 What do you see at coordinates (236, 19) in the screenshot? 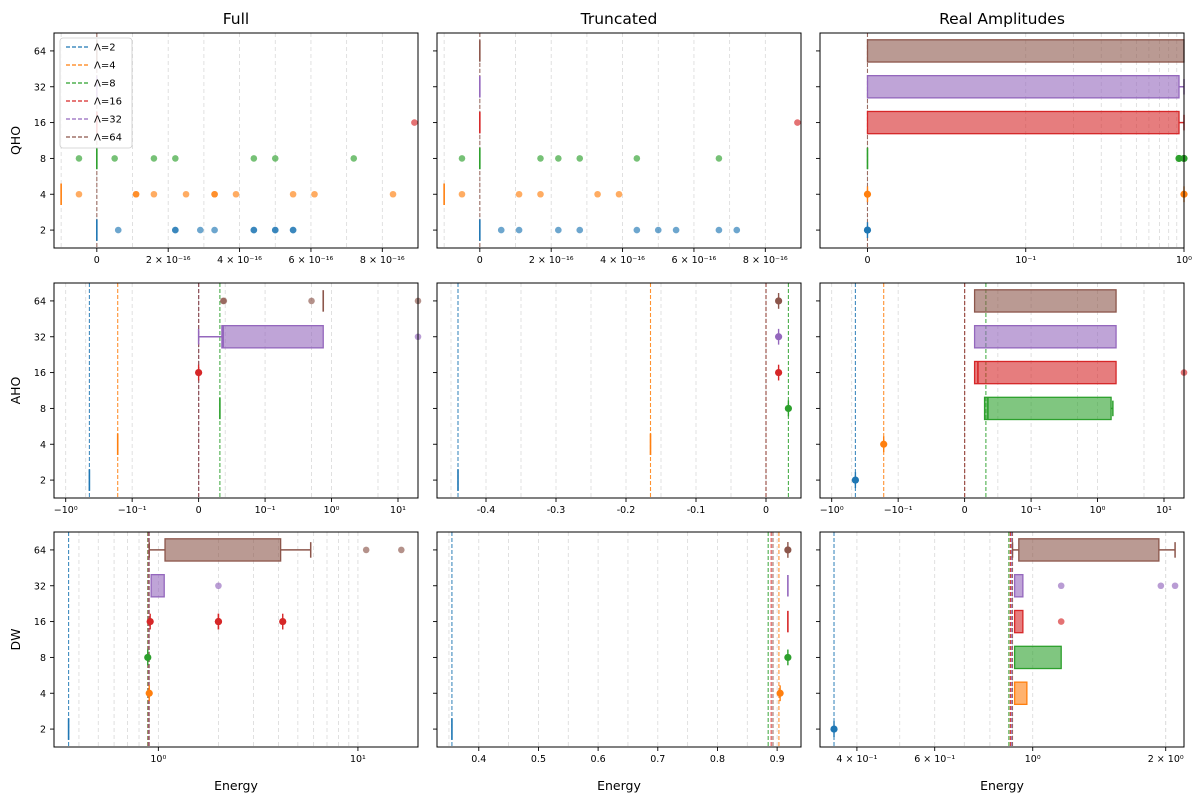
I see `column-title: Full` at bounding box center [236, 19].